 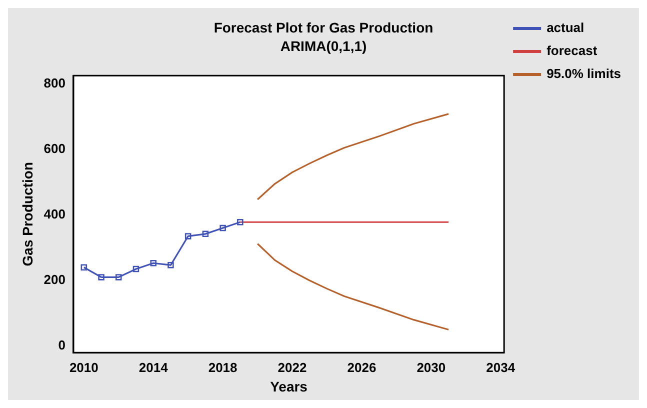 I want to click on y-tick-label: 800, so click(x=55, y=82).